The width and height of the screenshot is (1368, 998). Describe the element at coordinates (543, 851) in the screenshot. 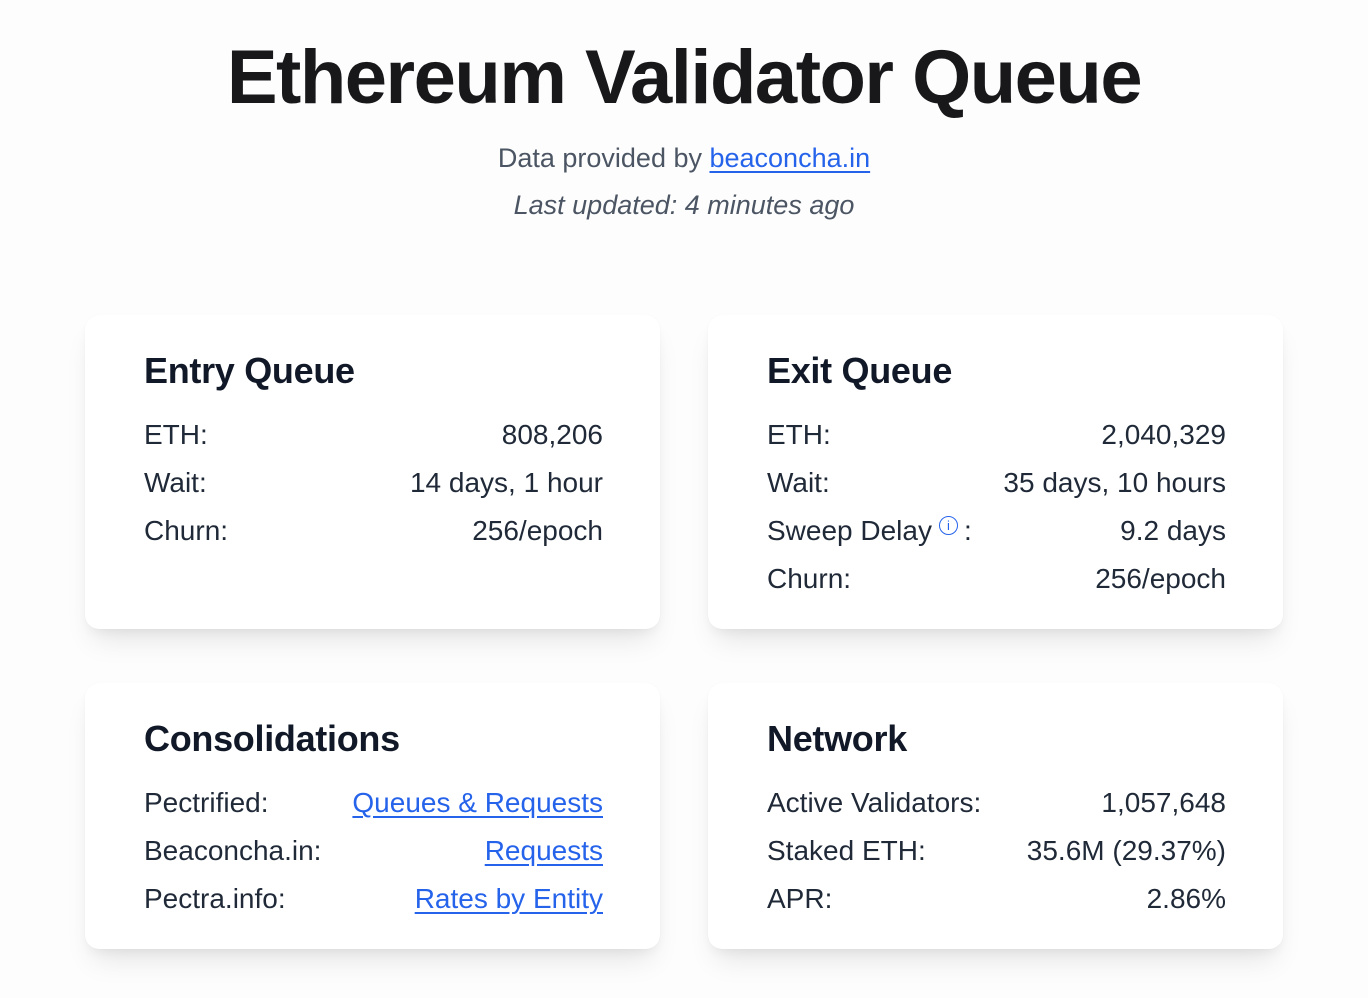

I see `beaconcha-requests-link: Requests` at that location.